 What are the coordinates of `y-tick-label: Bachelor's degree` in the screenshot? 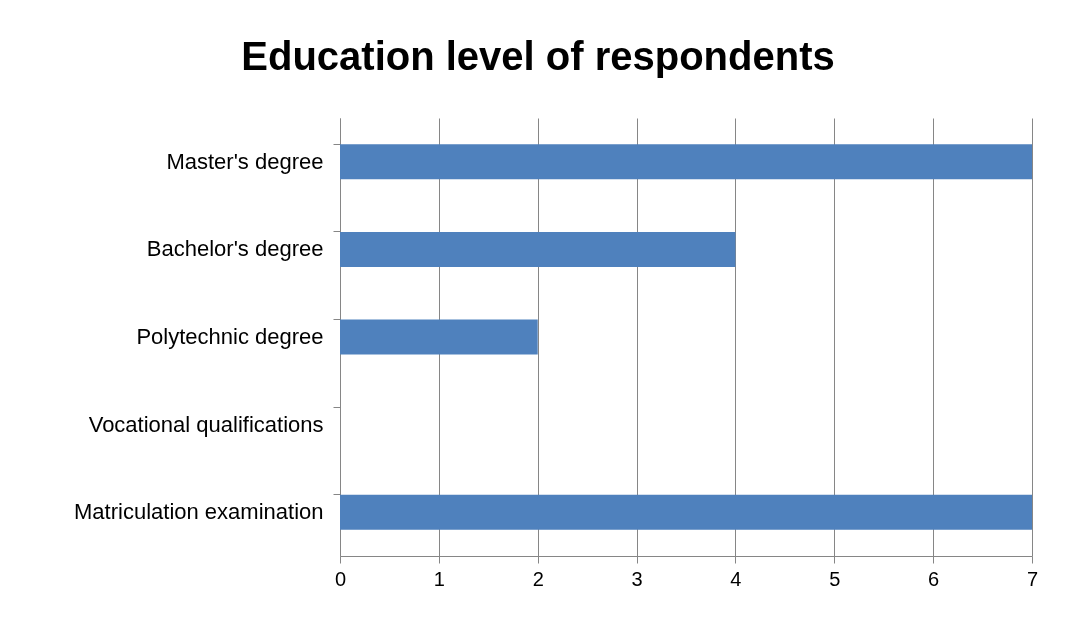 It's located at (235, 249).